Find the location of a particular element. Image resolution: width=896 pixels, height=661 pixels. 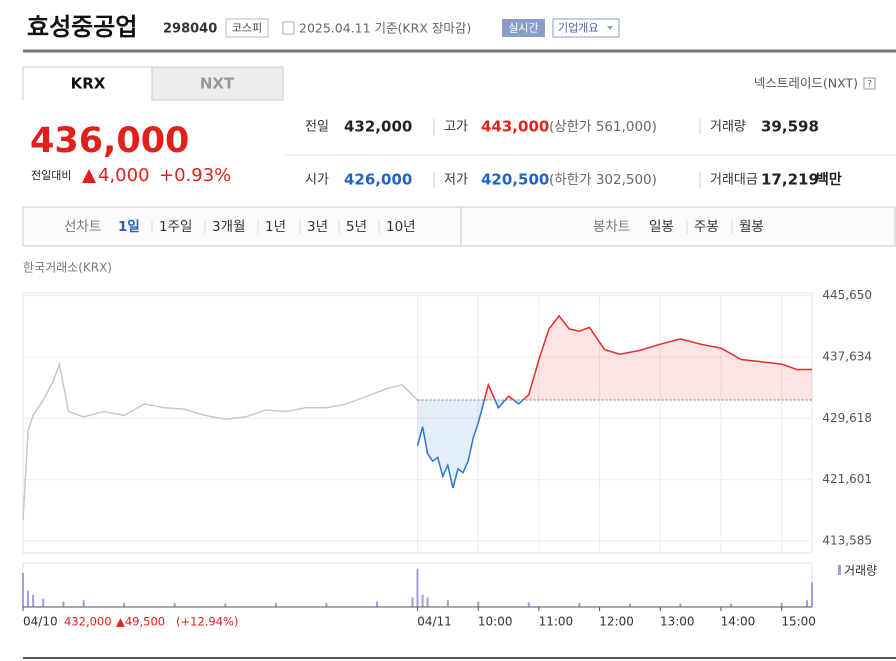

x-tick-label: 04/11 is located at coordinates (434, 622).